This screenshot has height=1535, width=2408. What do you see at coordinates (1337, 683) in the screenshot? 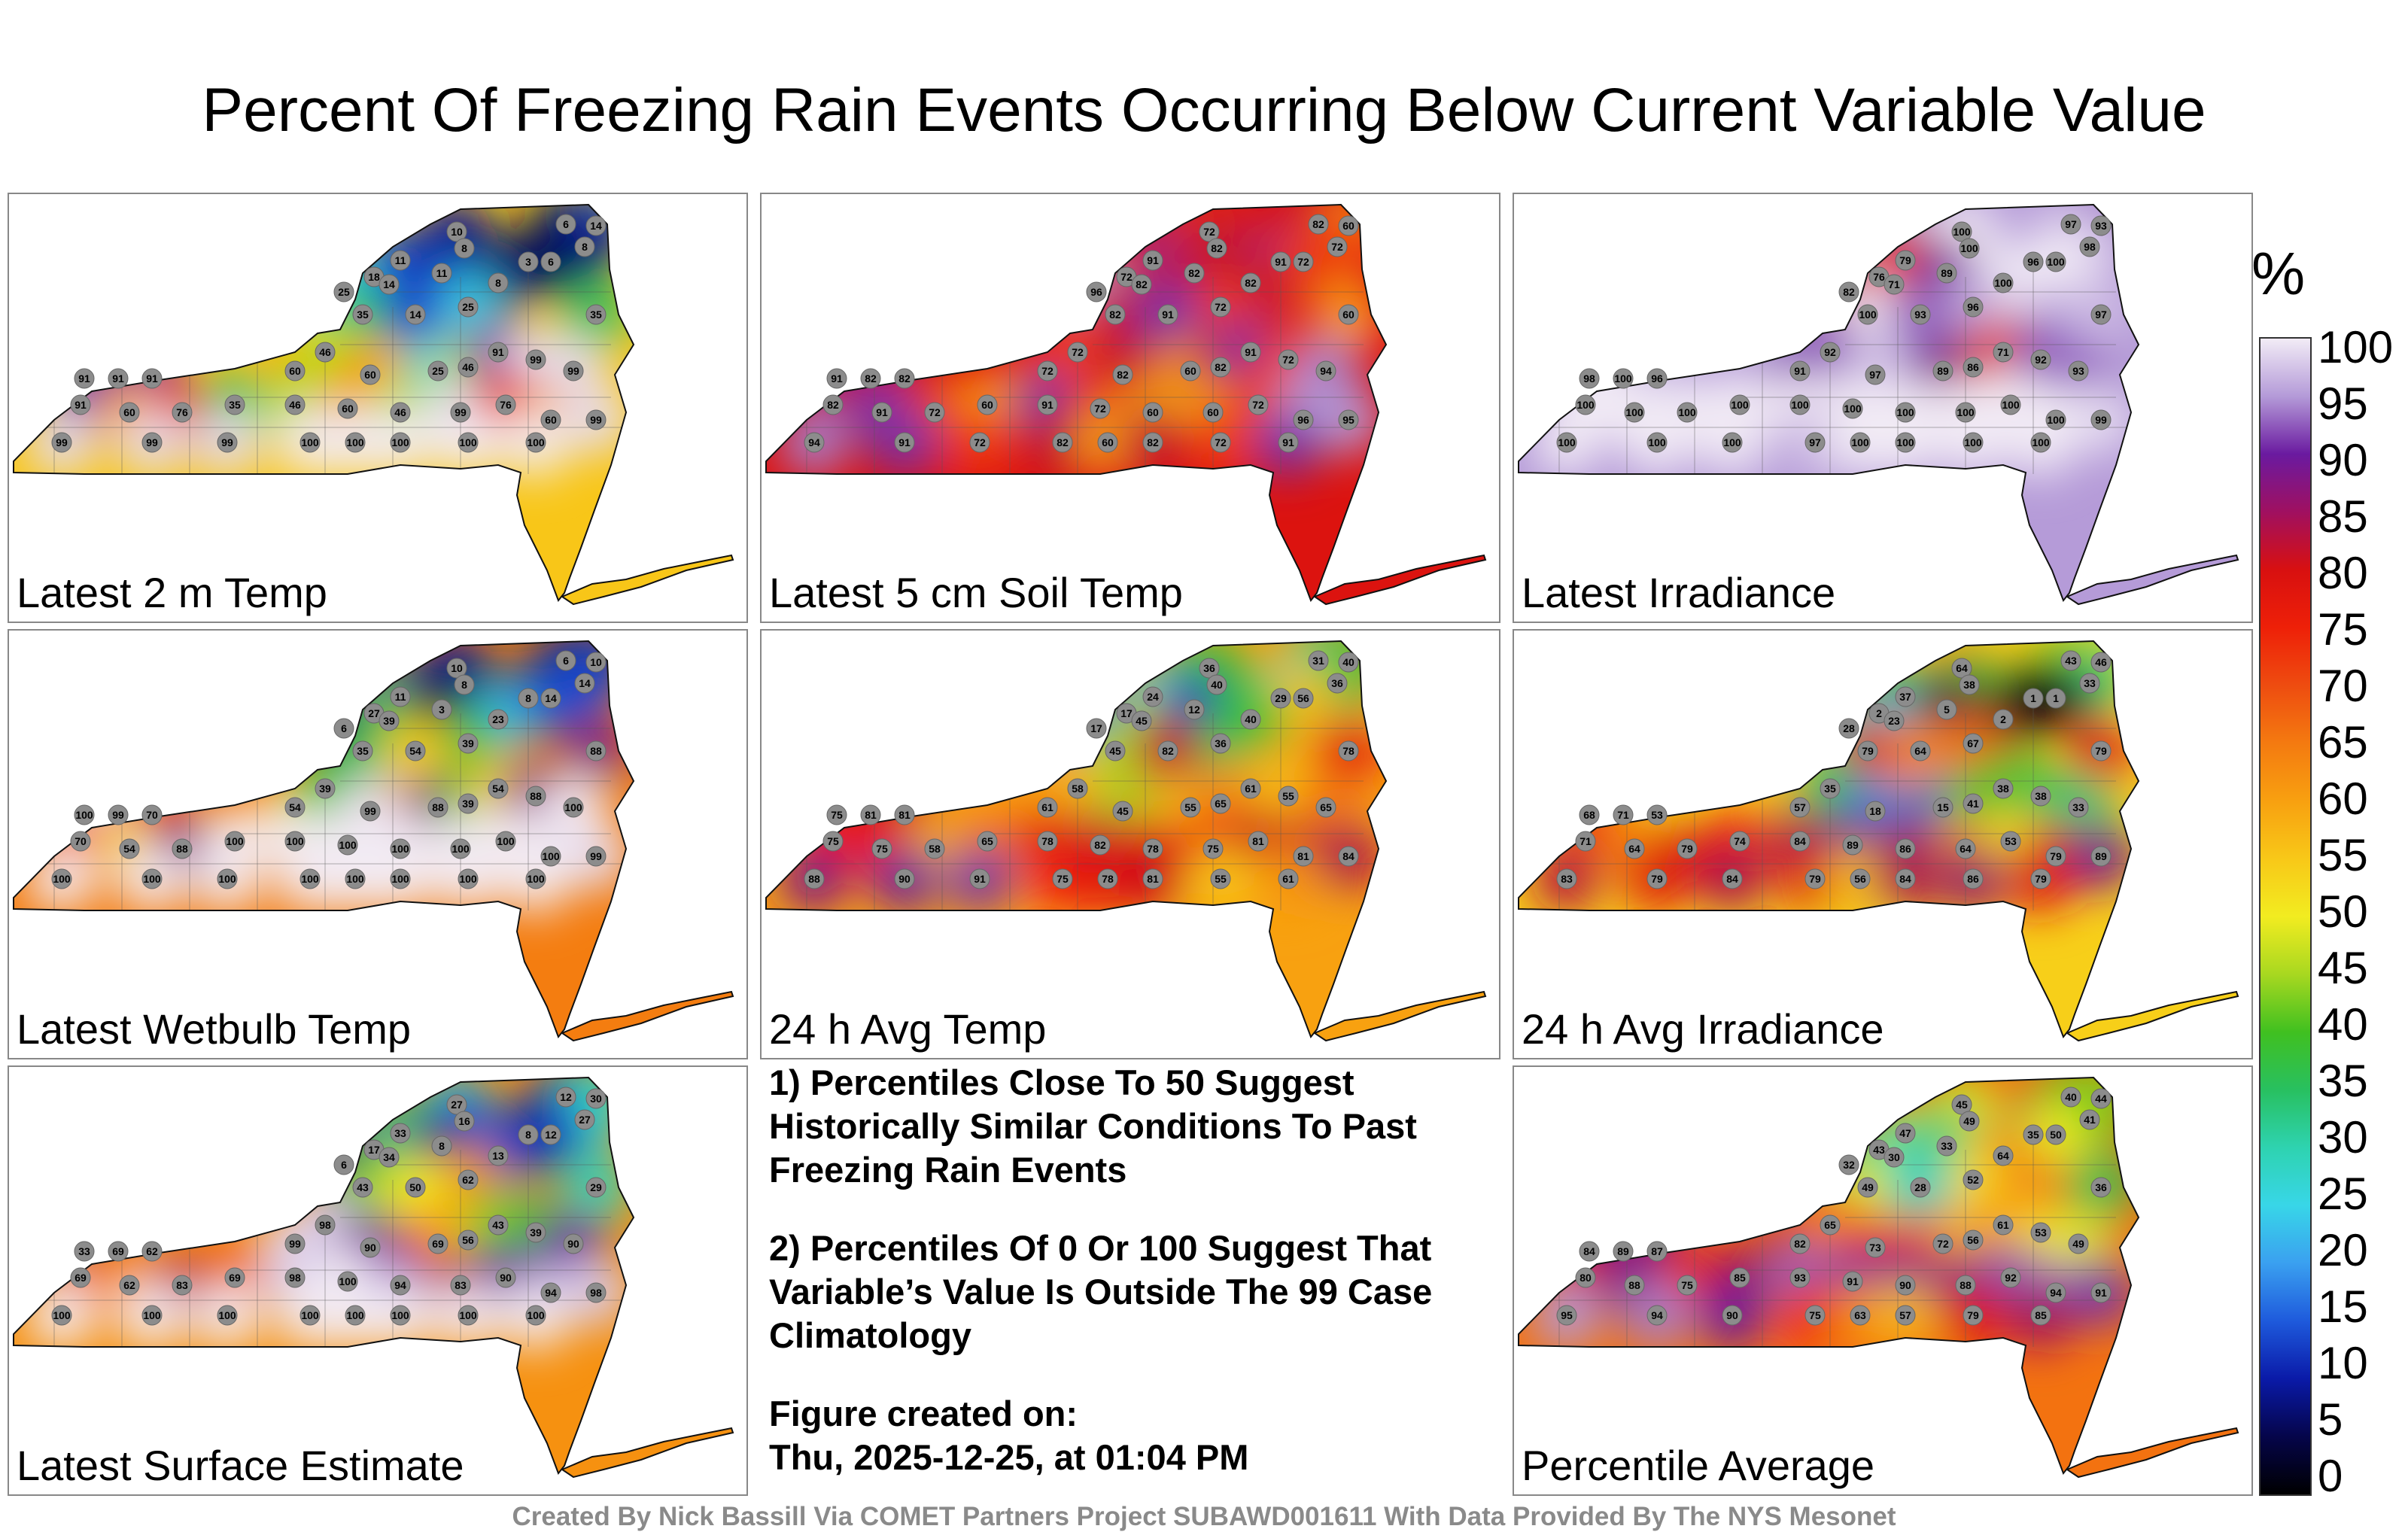
I see `station-value: 36` at bounding box center [1337, 683].